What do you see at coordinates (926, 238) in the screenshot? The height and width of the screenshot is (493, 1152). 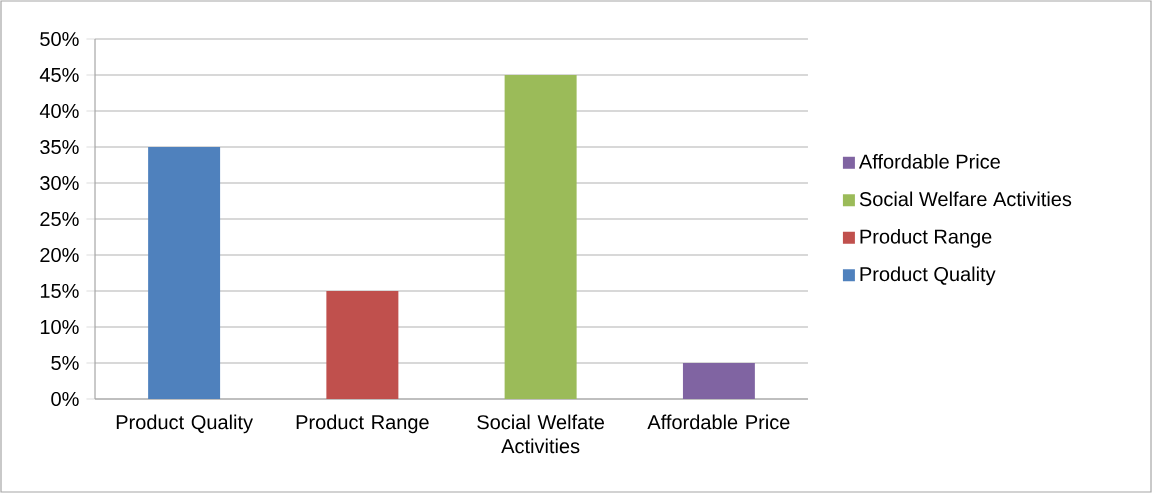 I see `legend-label: Product Range` at bounding box center [926, 238].